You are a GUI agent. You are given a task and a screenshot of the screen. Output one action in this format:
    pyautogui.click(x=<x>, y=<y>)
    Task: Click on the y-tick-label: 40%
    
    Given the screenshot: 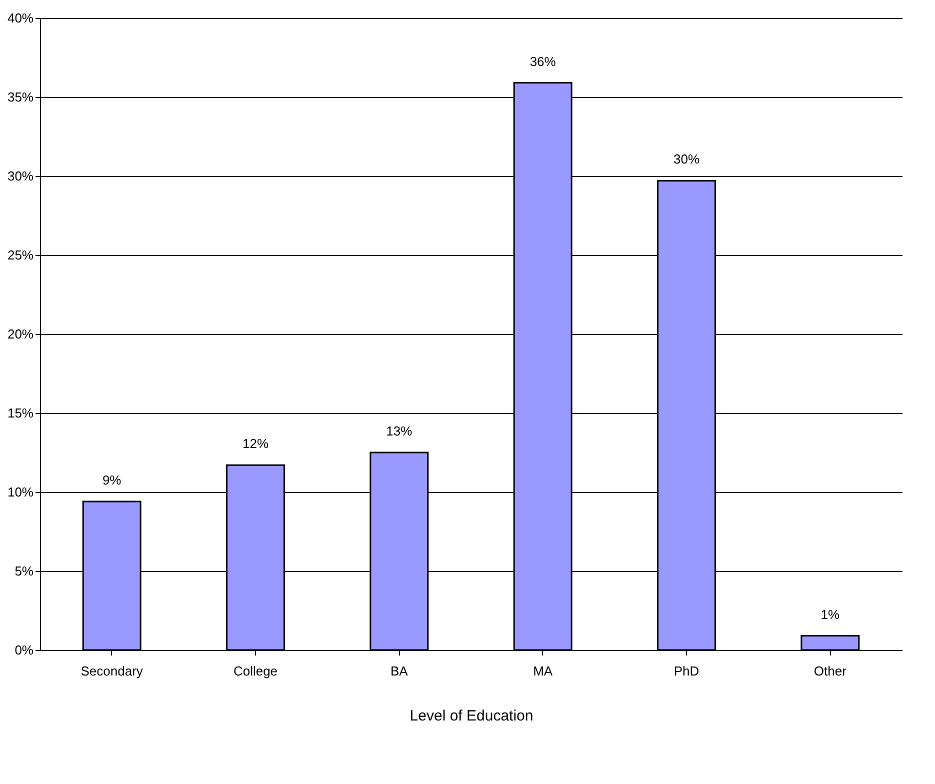 What is the action you would take?
    pyautogui.click(x=20, y=18)
    